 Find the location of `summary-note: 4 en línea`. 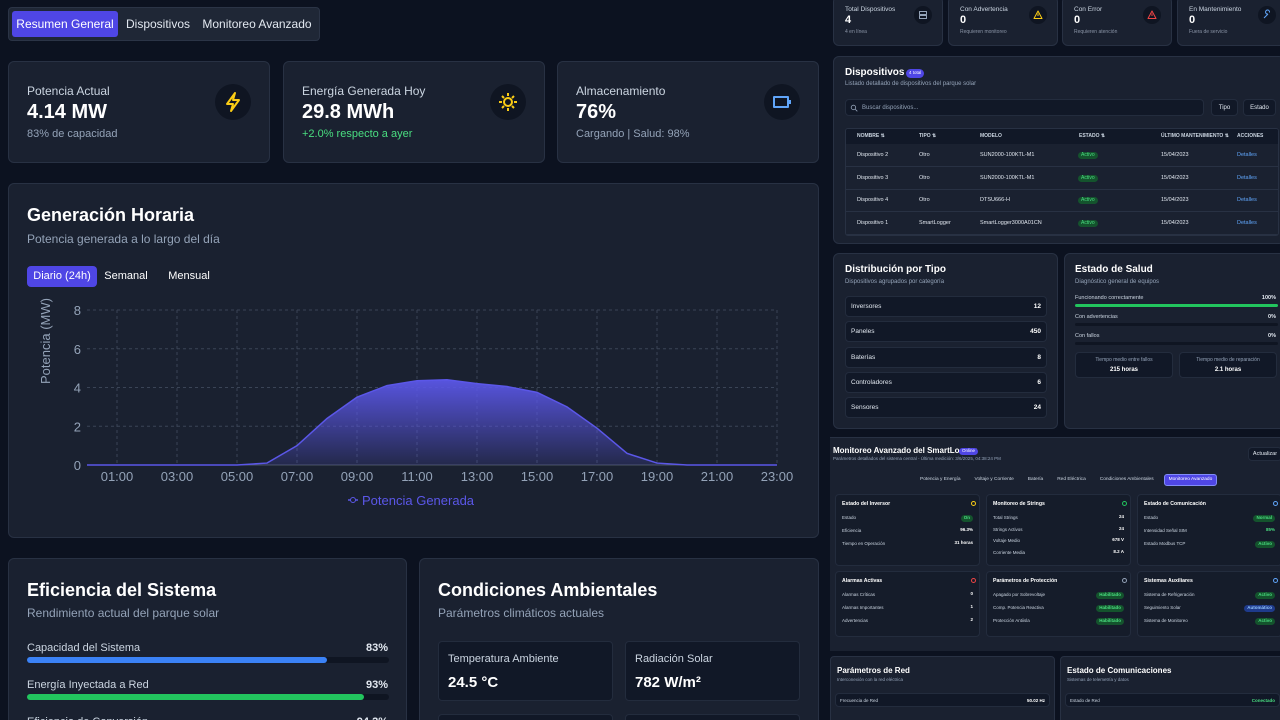

summary-note: 4 en línea is located at coordinates (856, 32).